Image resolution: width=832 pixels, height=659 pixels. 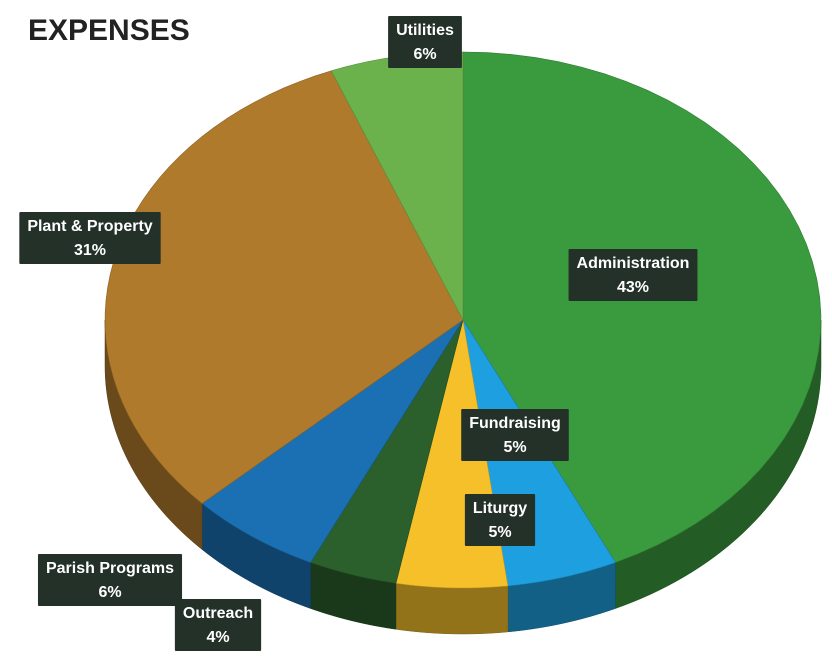 I want to click on label-name: Utilities, so click(x=425, y=30).